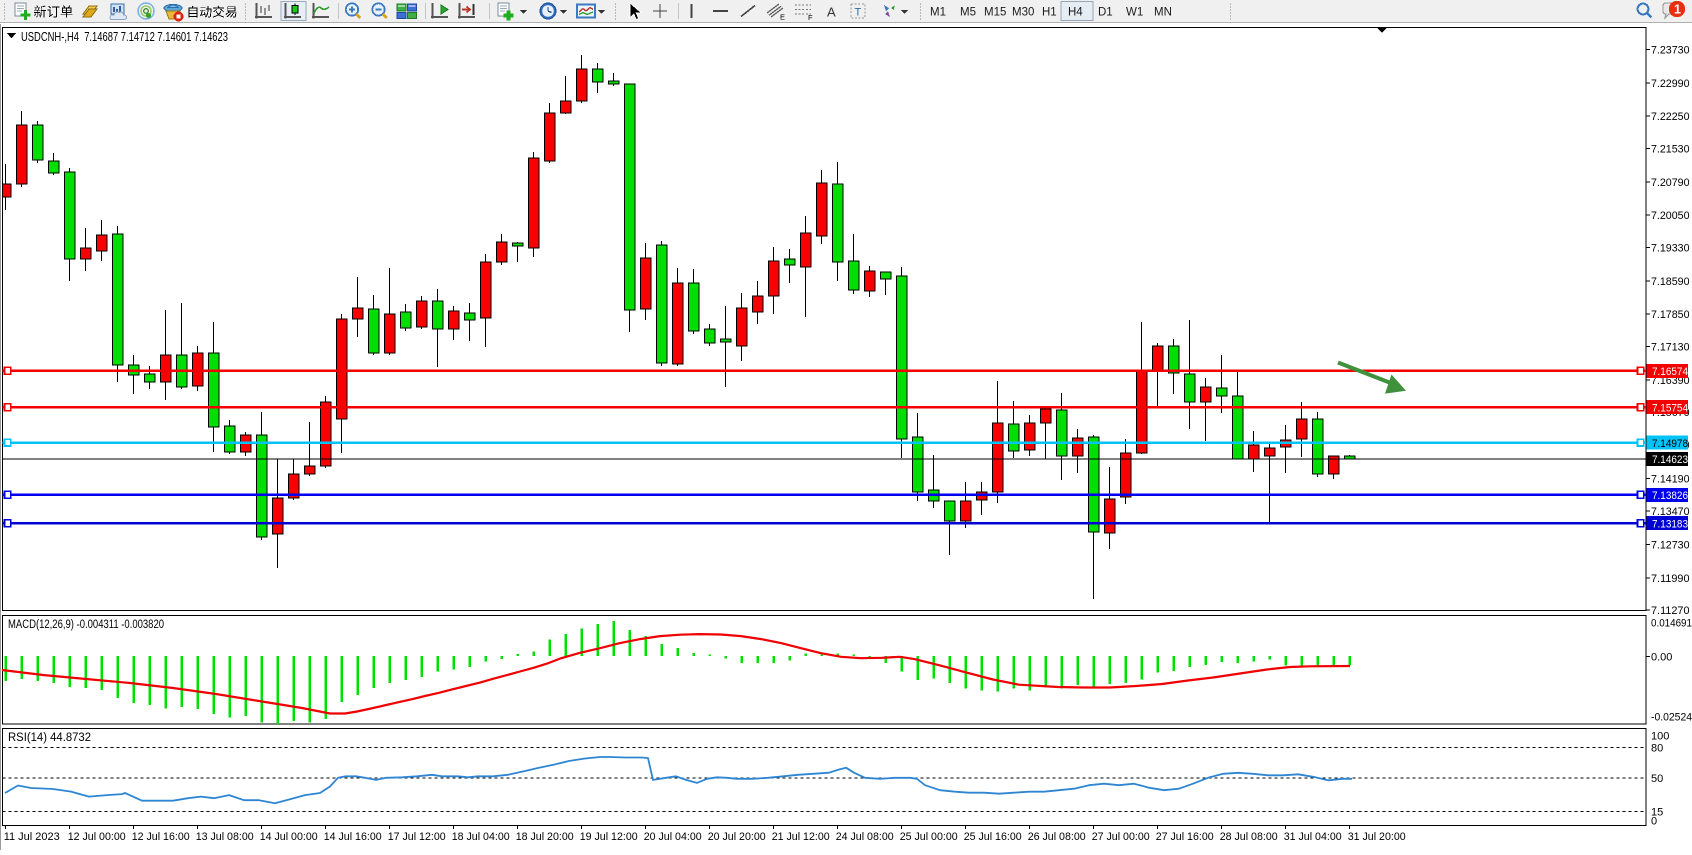  Describe the element at coordinates (938, 13) in the screenshot. I see `svg-text: M1` at that location.